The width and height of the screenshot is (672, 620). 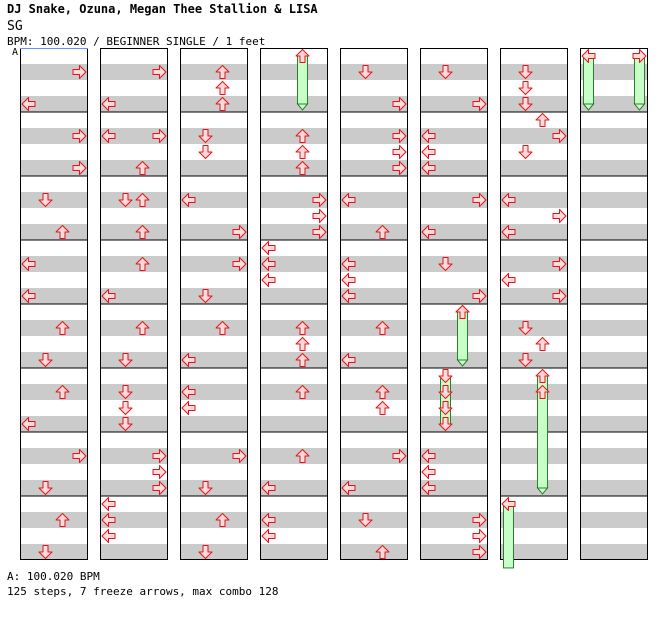 I want to click on chart-info: BPM: 100.020 / BEGINNER SINGLE / 1 feet, so click(x=136, y=41).